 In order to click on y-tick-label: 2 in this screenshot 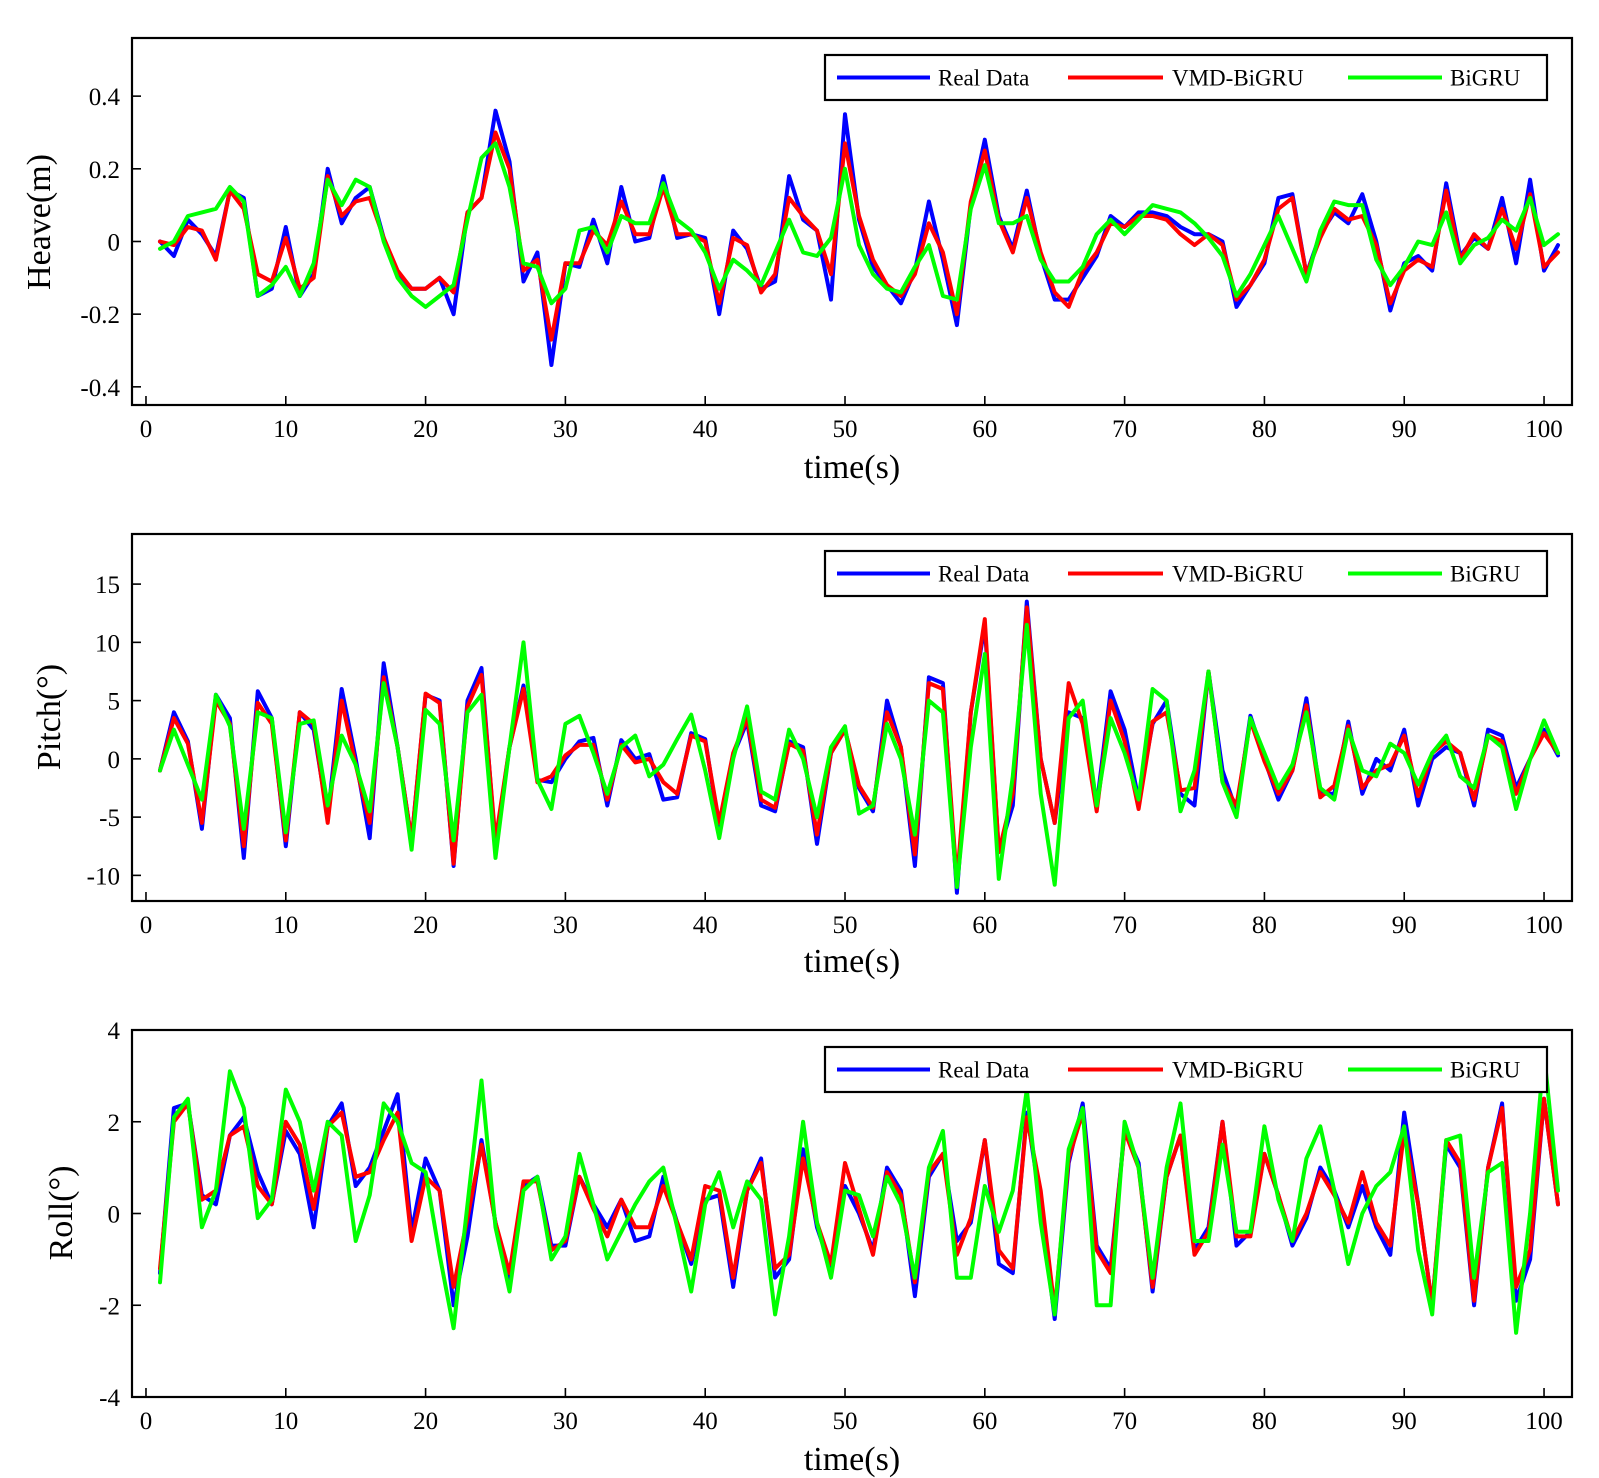, I will do `click(114, 1123)`.